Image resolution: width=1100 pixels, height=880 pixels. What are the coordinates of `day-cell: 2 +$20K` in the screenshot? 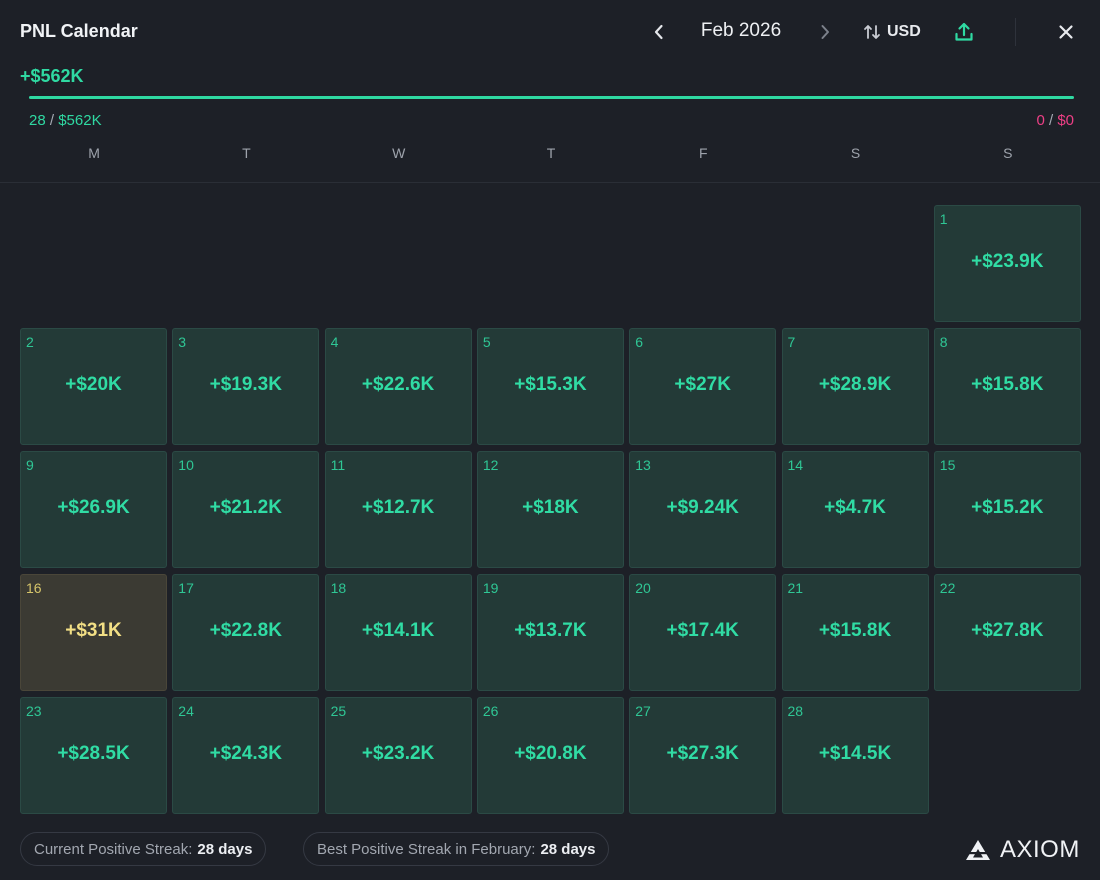 It's located at (93, 386).